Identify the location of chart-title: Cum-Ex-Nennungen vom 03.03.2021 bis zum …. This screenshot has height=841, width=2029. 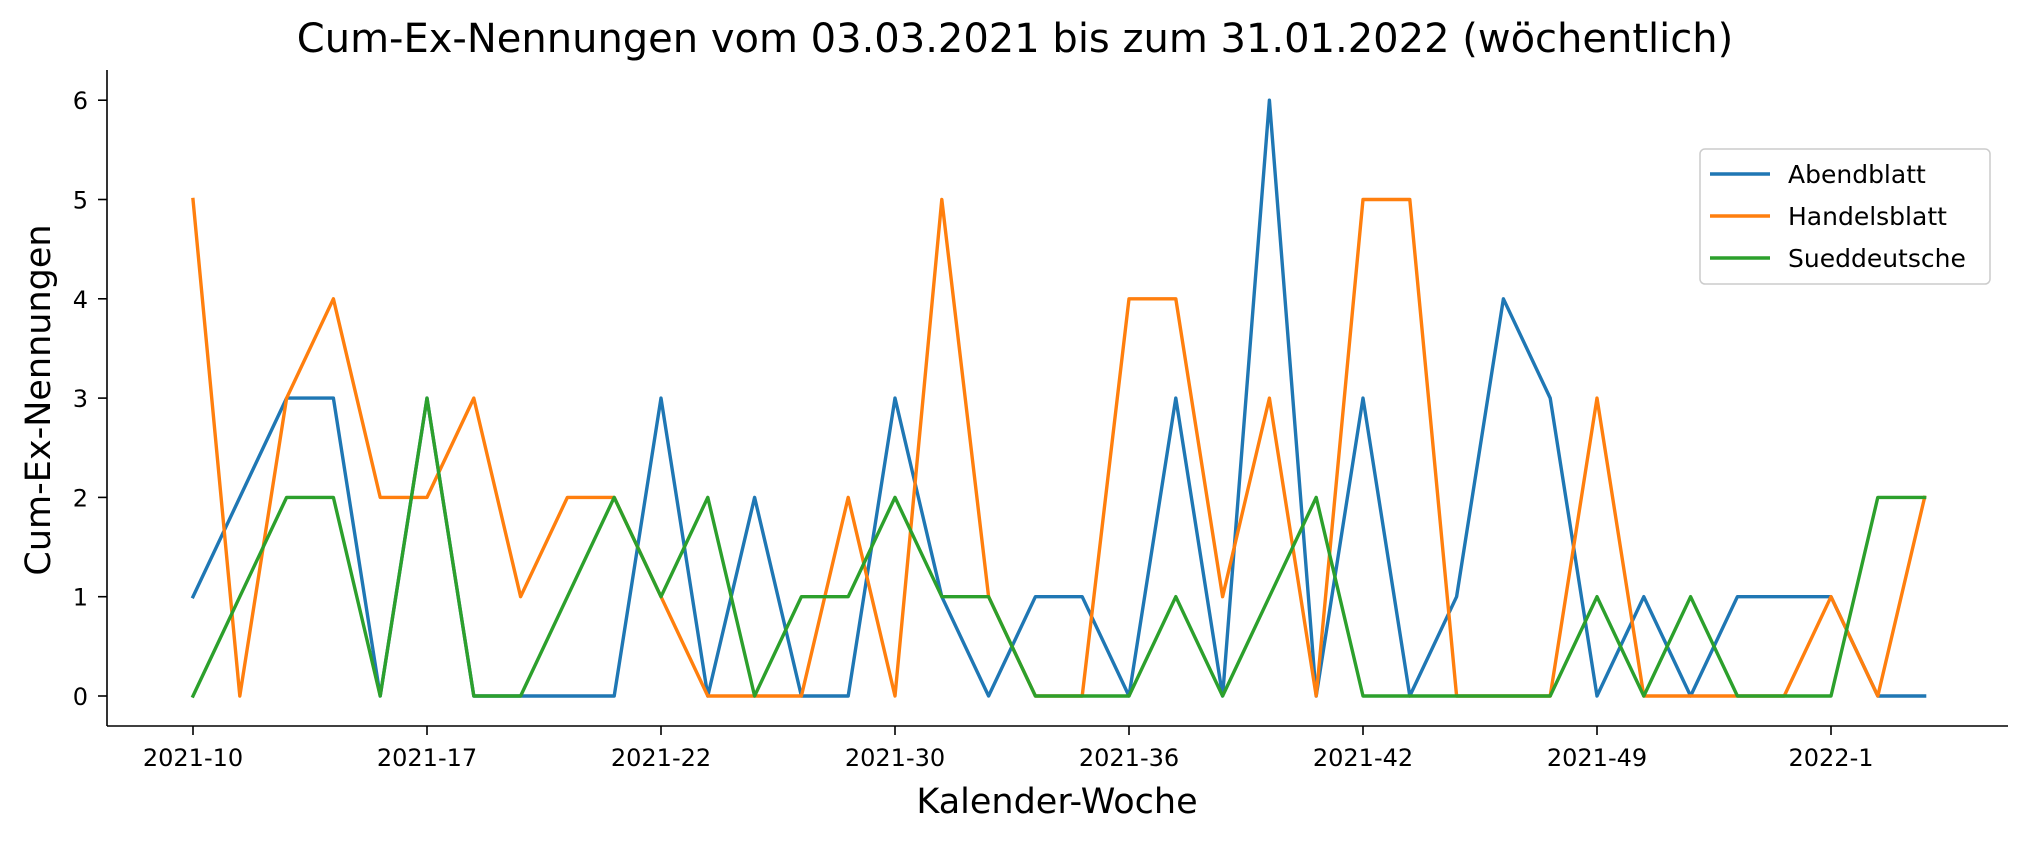
(1015, 39).